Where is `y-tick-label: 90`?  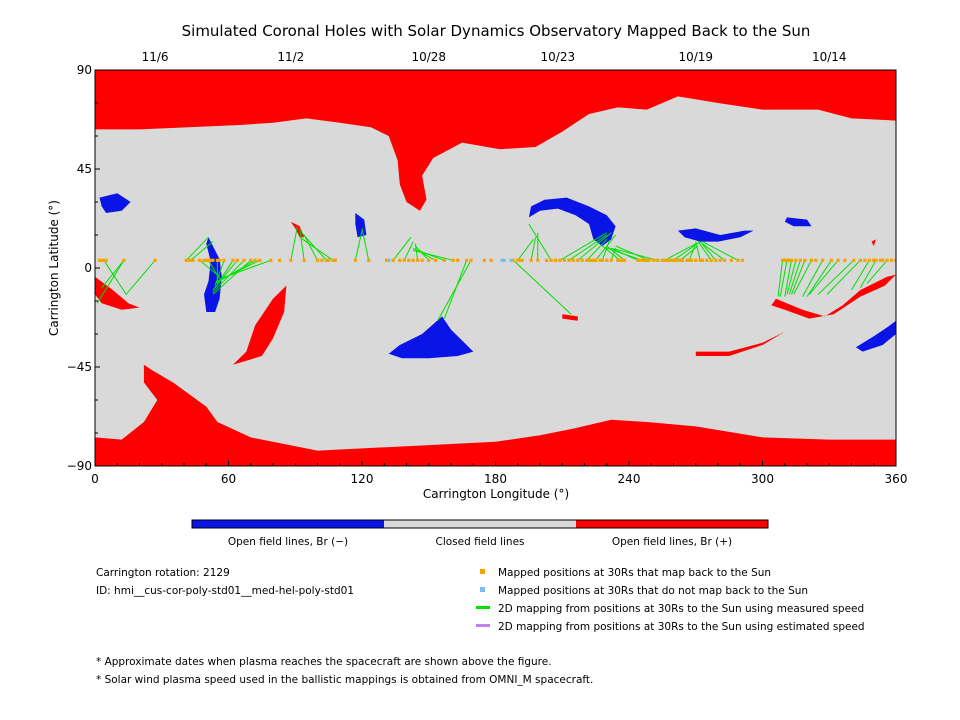 y-tick-label: 90 is located at coordinates (84, 70).